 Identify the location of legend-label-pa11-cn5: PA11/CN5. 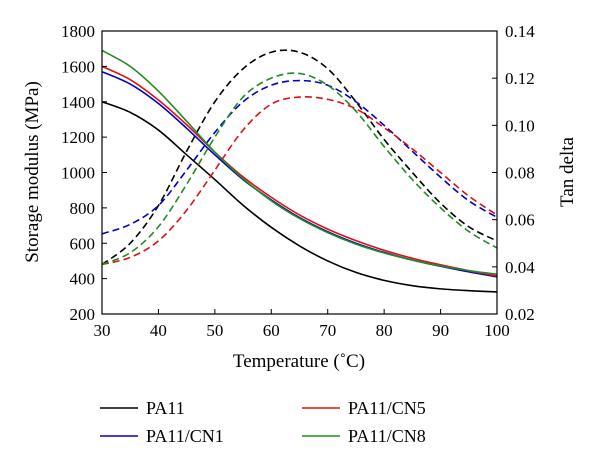
(387, 408).